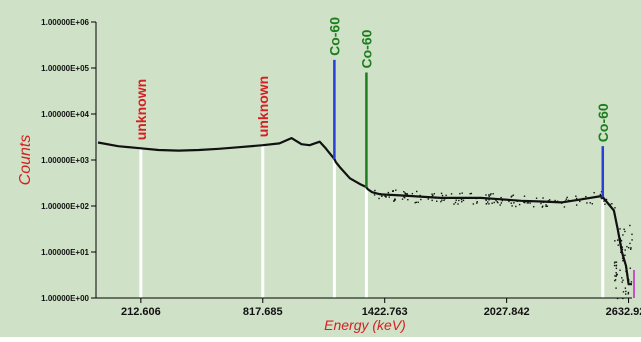  Describe the element at coordinates (65, 22) in the screenshot. I see `y-tick-label: 1.00000E+06` at that location.